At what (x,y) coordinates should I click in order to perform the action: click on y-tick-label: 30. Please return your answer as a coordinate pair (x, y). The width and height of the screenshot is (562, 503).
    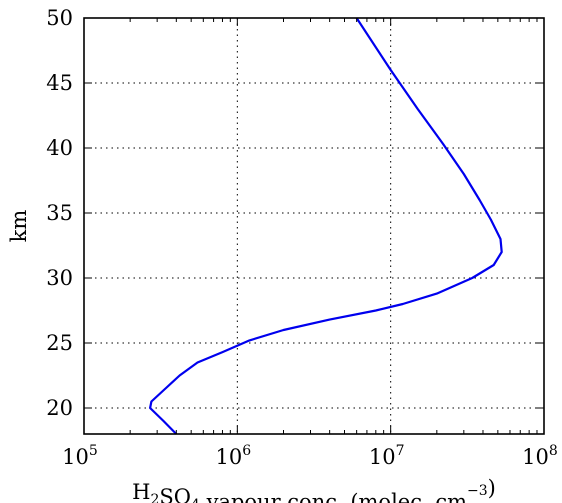
    Looking at the image, I should click on (59, 278).